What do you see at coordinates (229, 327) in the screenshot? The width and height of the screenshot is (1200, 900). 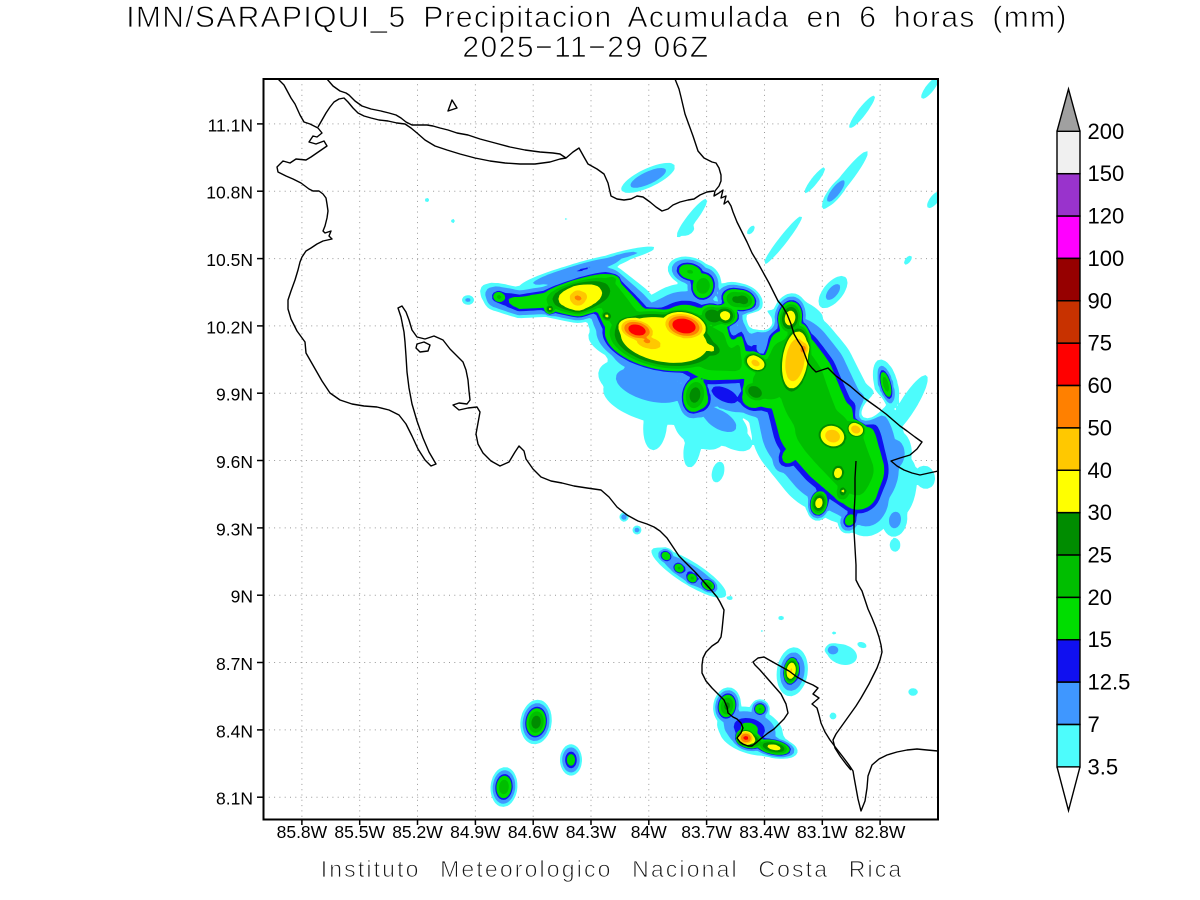 I see `svg-text: 10.2N` at bounding box center [229, 327].